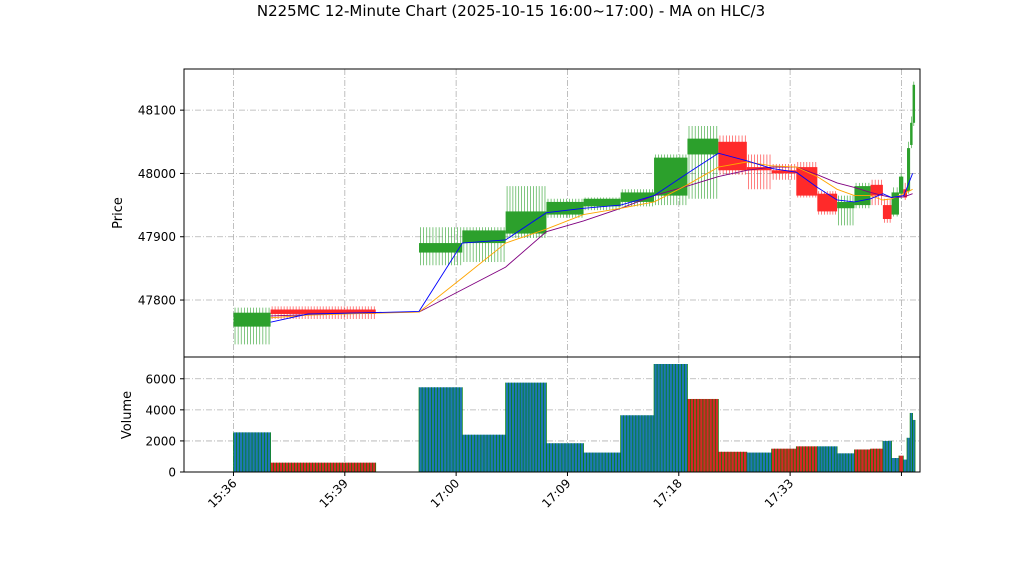  Describe the element at coordinates (157, 301) in the screenshot. I see `price-tick-label: 47800` at that location.